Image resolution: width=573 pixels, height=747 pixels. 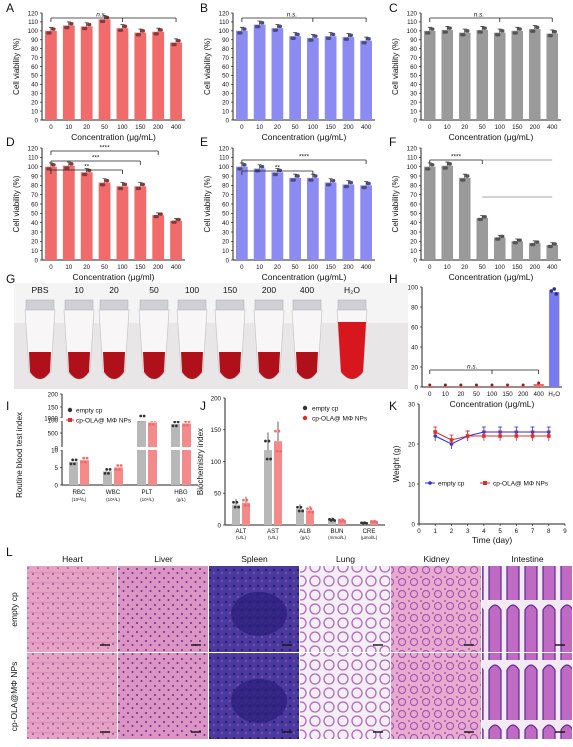 I want to click on x-tick-label: 9, so click(x=565, y=531).